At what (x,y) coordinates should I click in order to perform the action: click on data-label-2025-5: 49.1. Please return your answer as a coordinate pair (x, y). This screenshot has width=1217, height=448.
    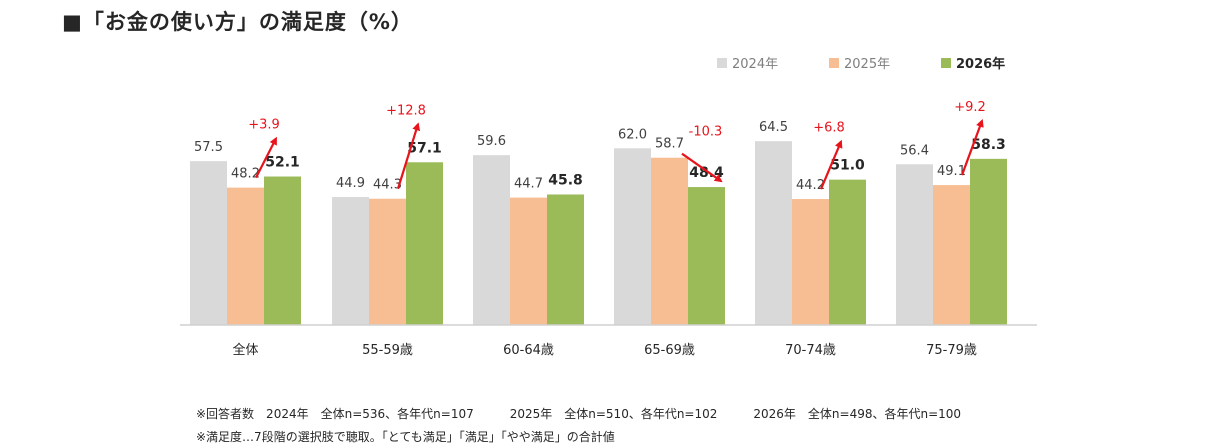
    Looking at the image, I should click on (951, 171).